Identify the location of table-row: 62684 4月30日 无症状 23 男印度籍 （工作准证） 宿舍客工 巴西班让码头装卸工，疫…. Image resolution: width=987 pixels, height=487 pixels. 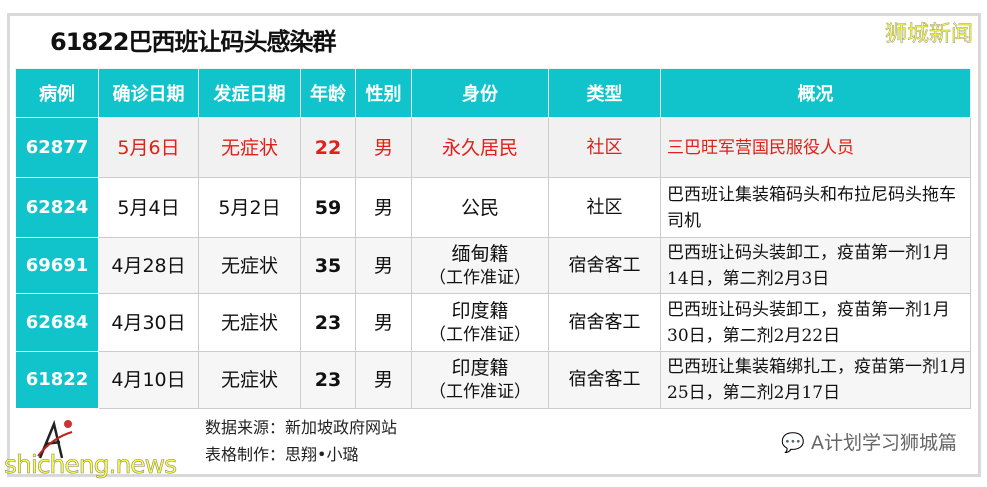
(493, 322).